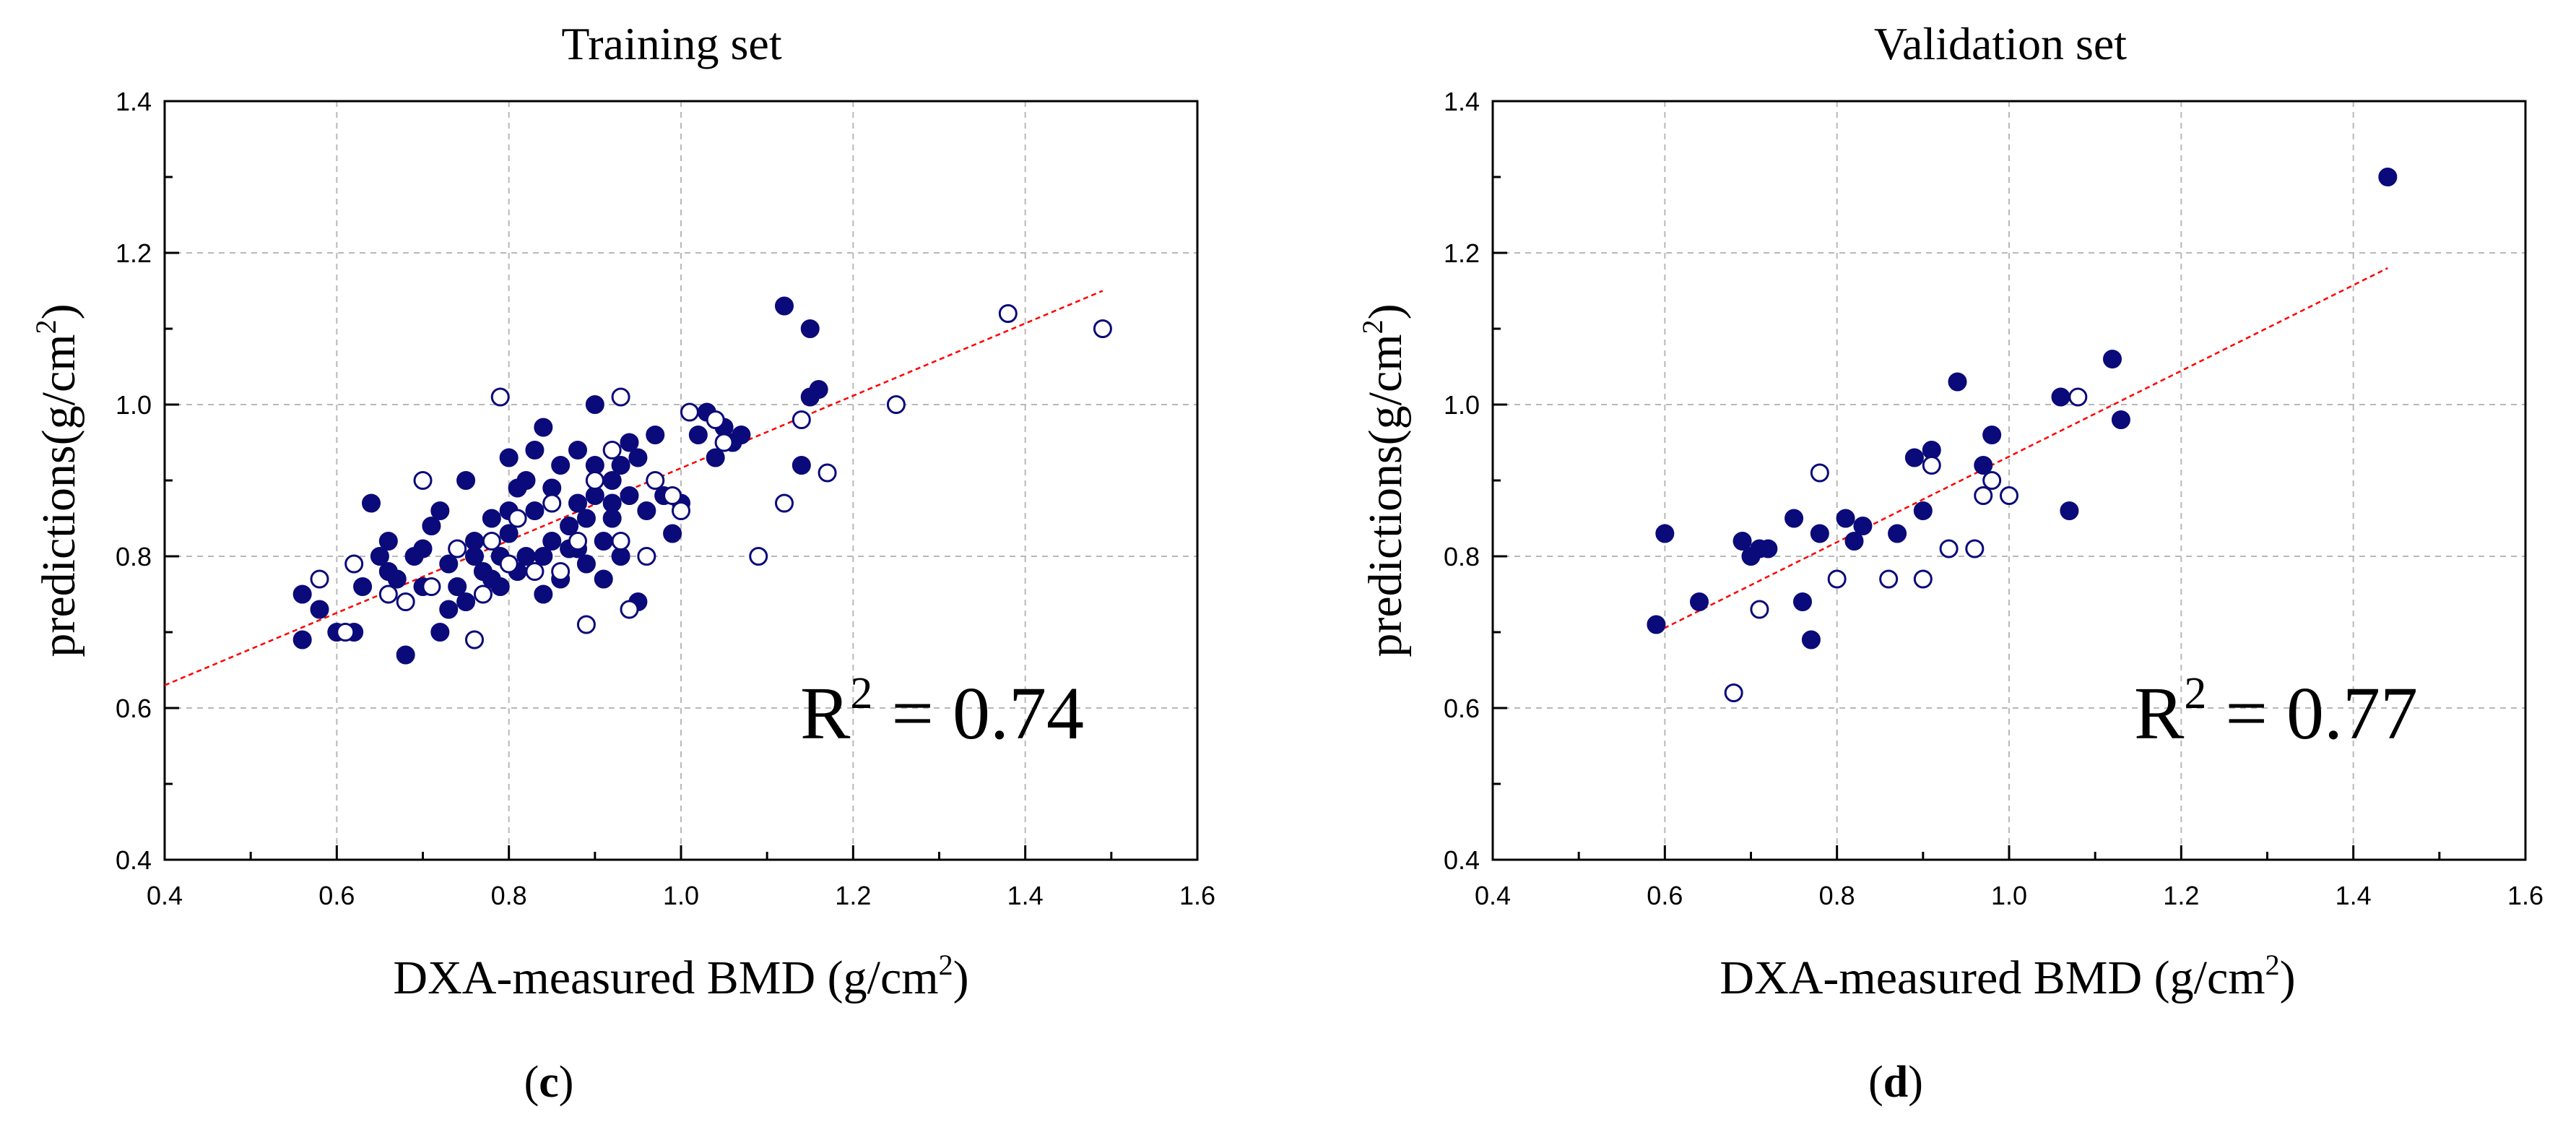 The height and width of the screenshot is (1122, 2576). Describe the element at coordinates (1665, 895) in the screenshot. I see `x-tick-label: 0.6` at that location.